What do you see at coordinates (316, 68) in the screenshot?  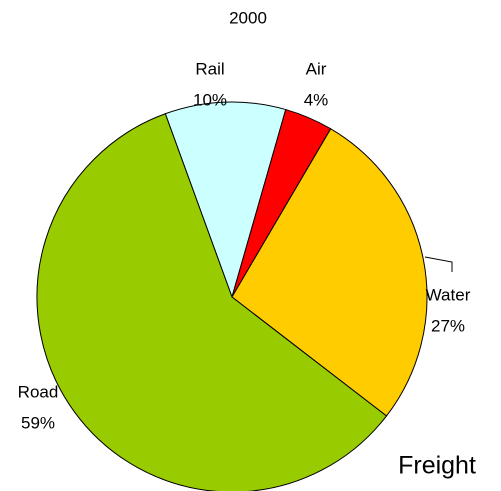 I see `slice-label: Air` at bounding box center [316, 68].